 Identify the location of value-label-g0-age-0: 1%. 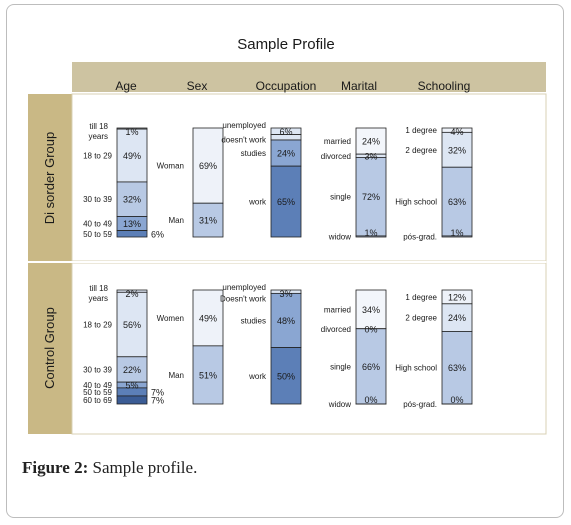
(131, 132).